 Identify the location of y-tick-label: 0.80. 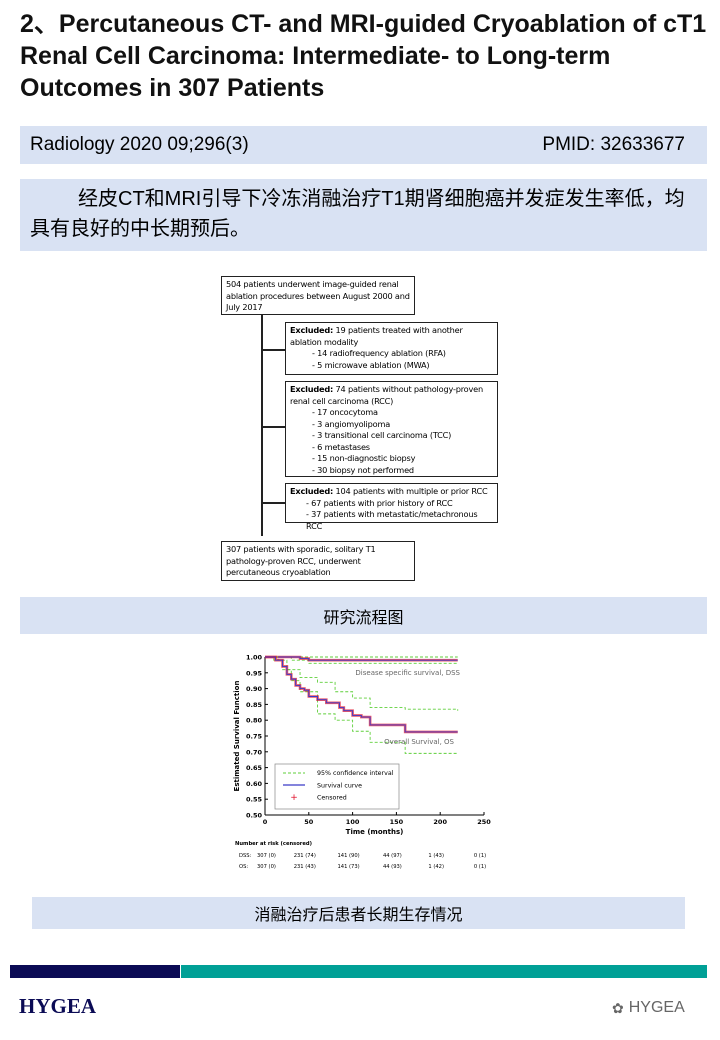
(254, 721).